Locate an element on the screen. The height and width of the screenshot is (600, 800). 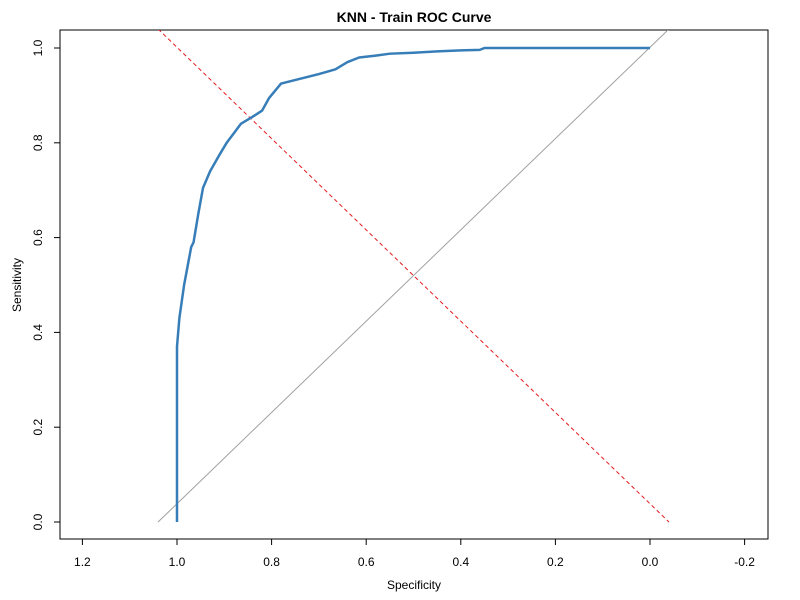
x-tick-label: 0.8 is located at coordinates (271, 562).